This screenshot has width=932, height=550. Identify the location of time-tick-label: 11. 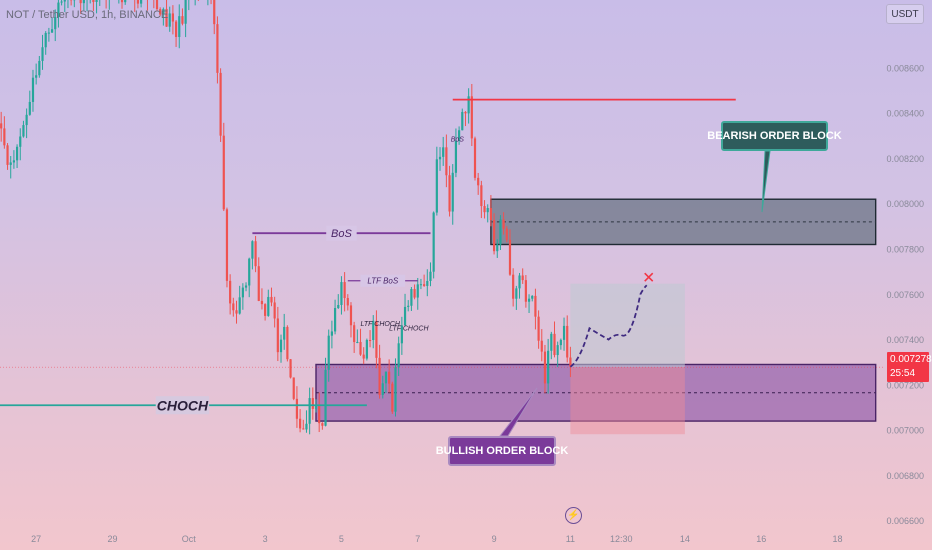
(570, 539).